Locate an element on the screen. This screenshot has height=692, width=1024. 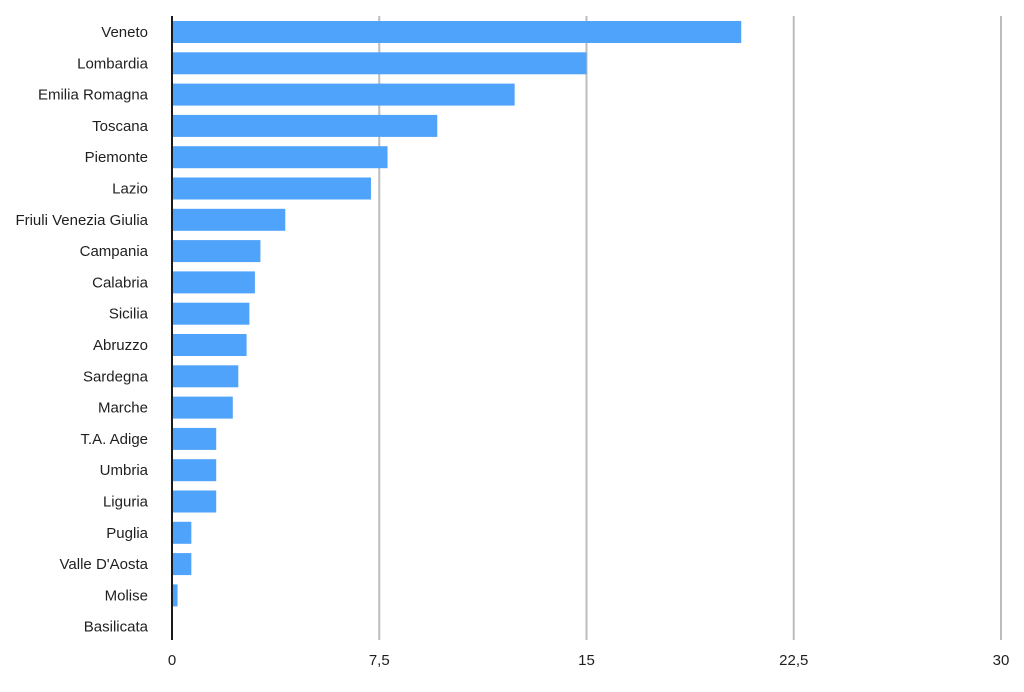
category-label: Lazio is located at coordinates (130, 189).